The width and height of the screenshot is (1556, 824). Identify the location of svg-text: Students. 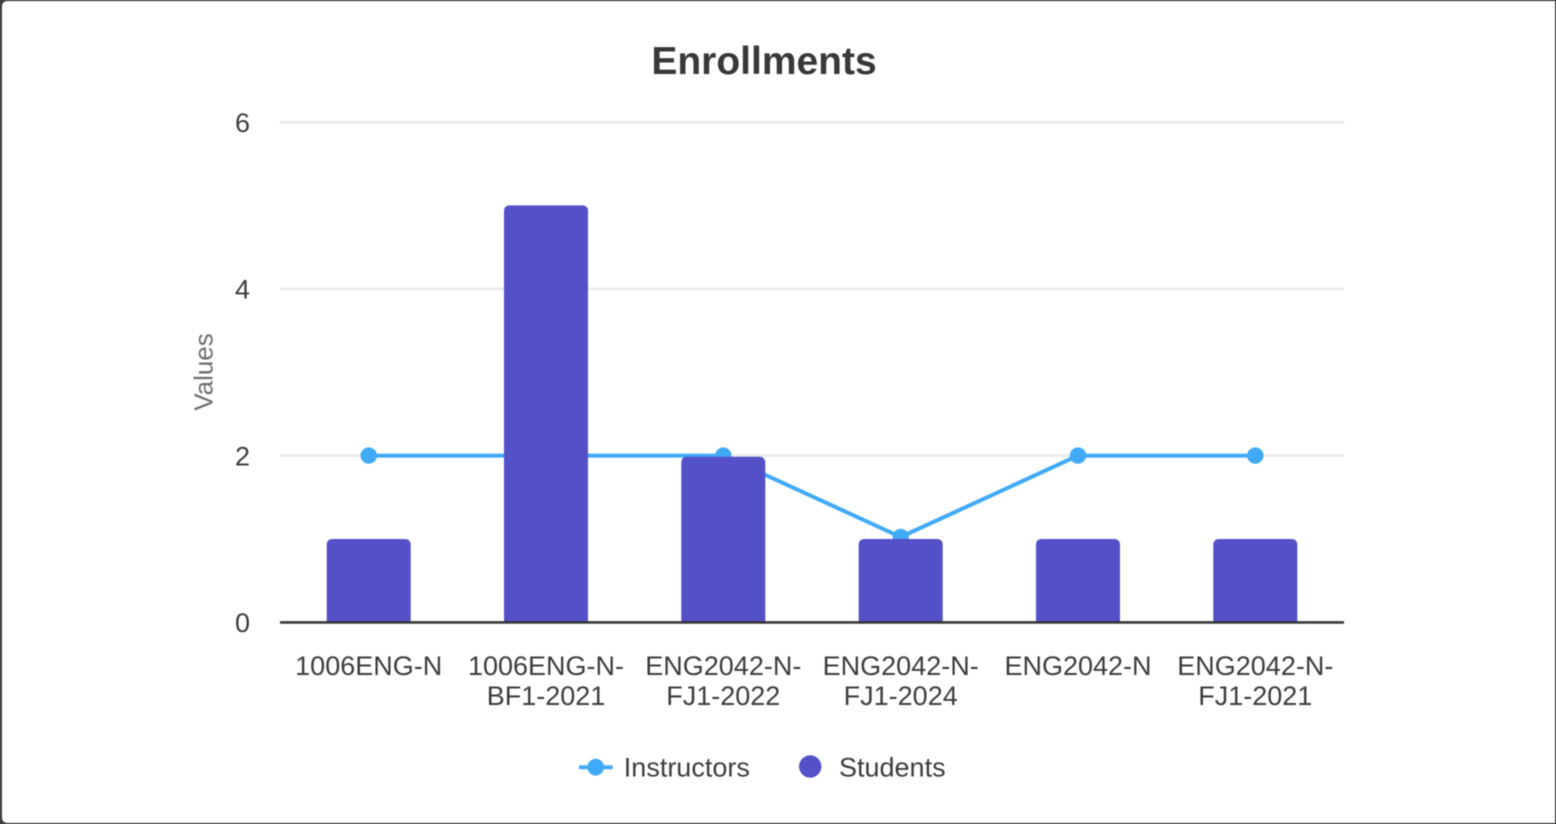
(892, 768).